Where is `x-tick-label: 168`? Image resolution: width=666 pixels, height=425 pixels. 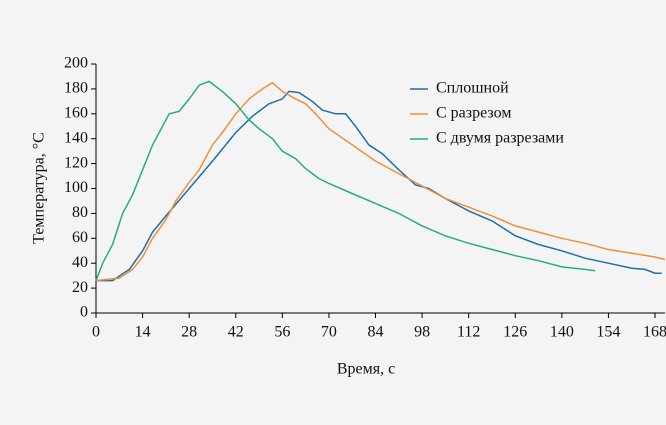 x-tick-label: 168 is located at coordinates (654, 332).